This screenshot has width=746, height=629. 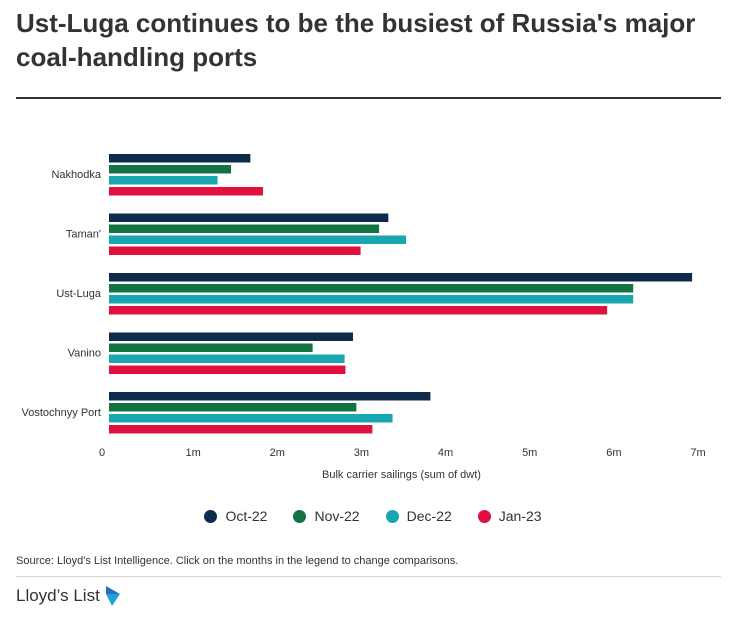 What do you see at coordinates (258, 239) in the screenshot?
I see `bar-taman--dec-22` at bounding box center [258, 239].